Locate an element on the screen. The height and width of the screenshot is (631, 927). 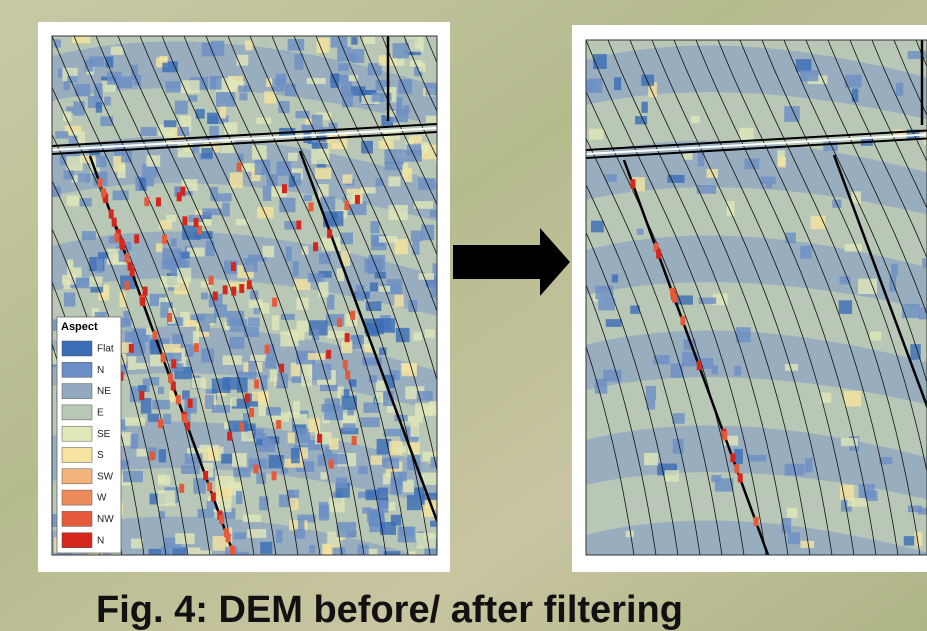
legend-swatch is located at coordinates (77, 412).